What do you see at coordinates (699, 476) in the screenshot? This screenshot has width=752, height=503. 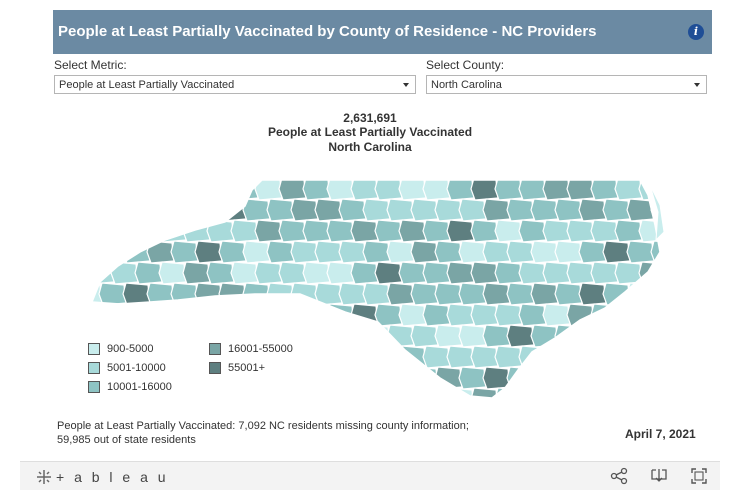 I see `fullscreen-icon` at bounding box center [699, 476].